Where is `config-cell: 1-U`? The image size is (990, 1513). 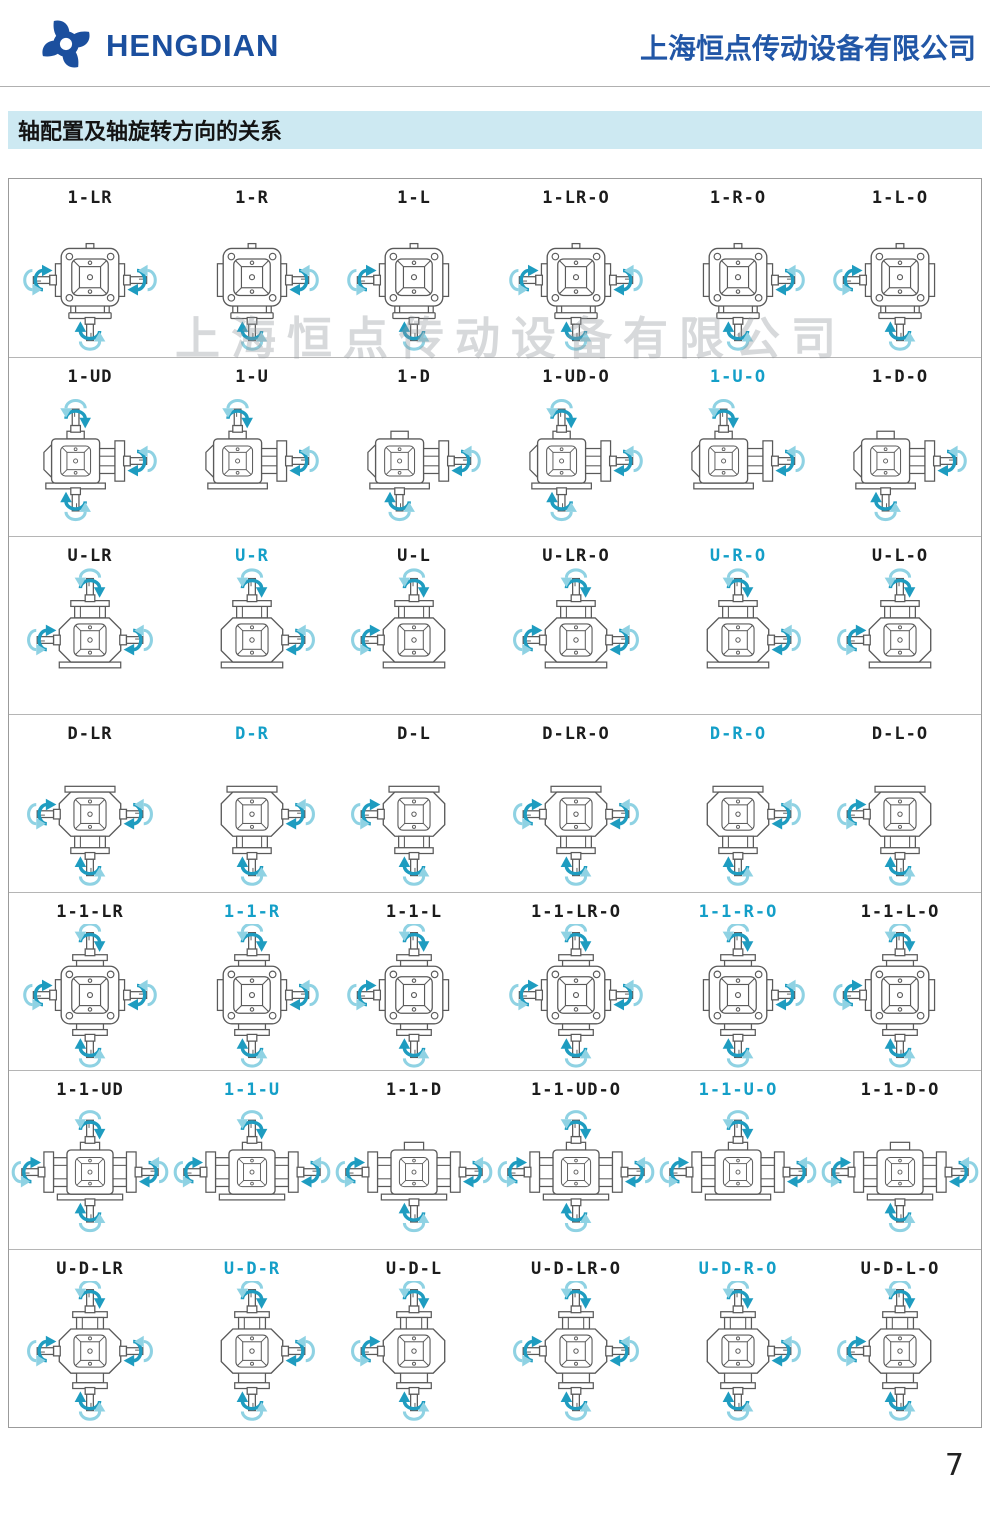 config-cell: 1-U is located at coordinates (252, 446).